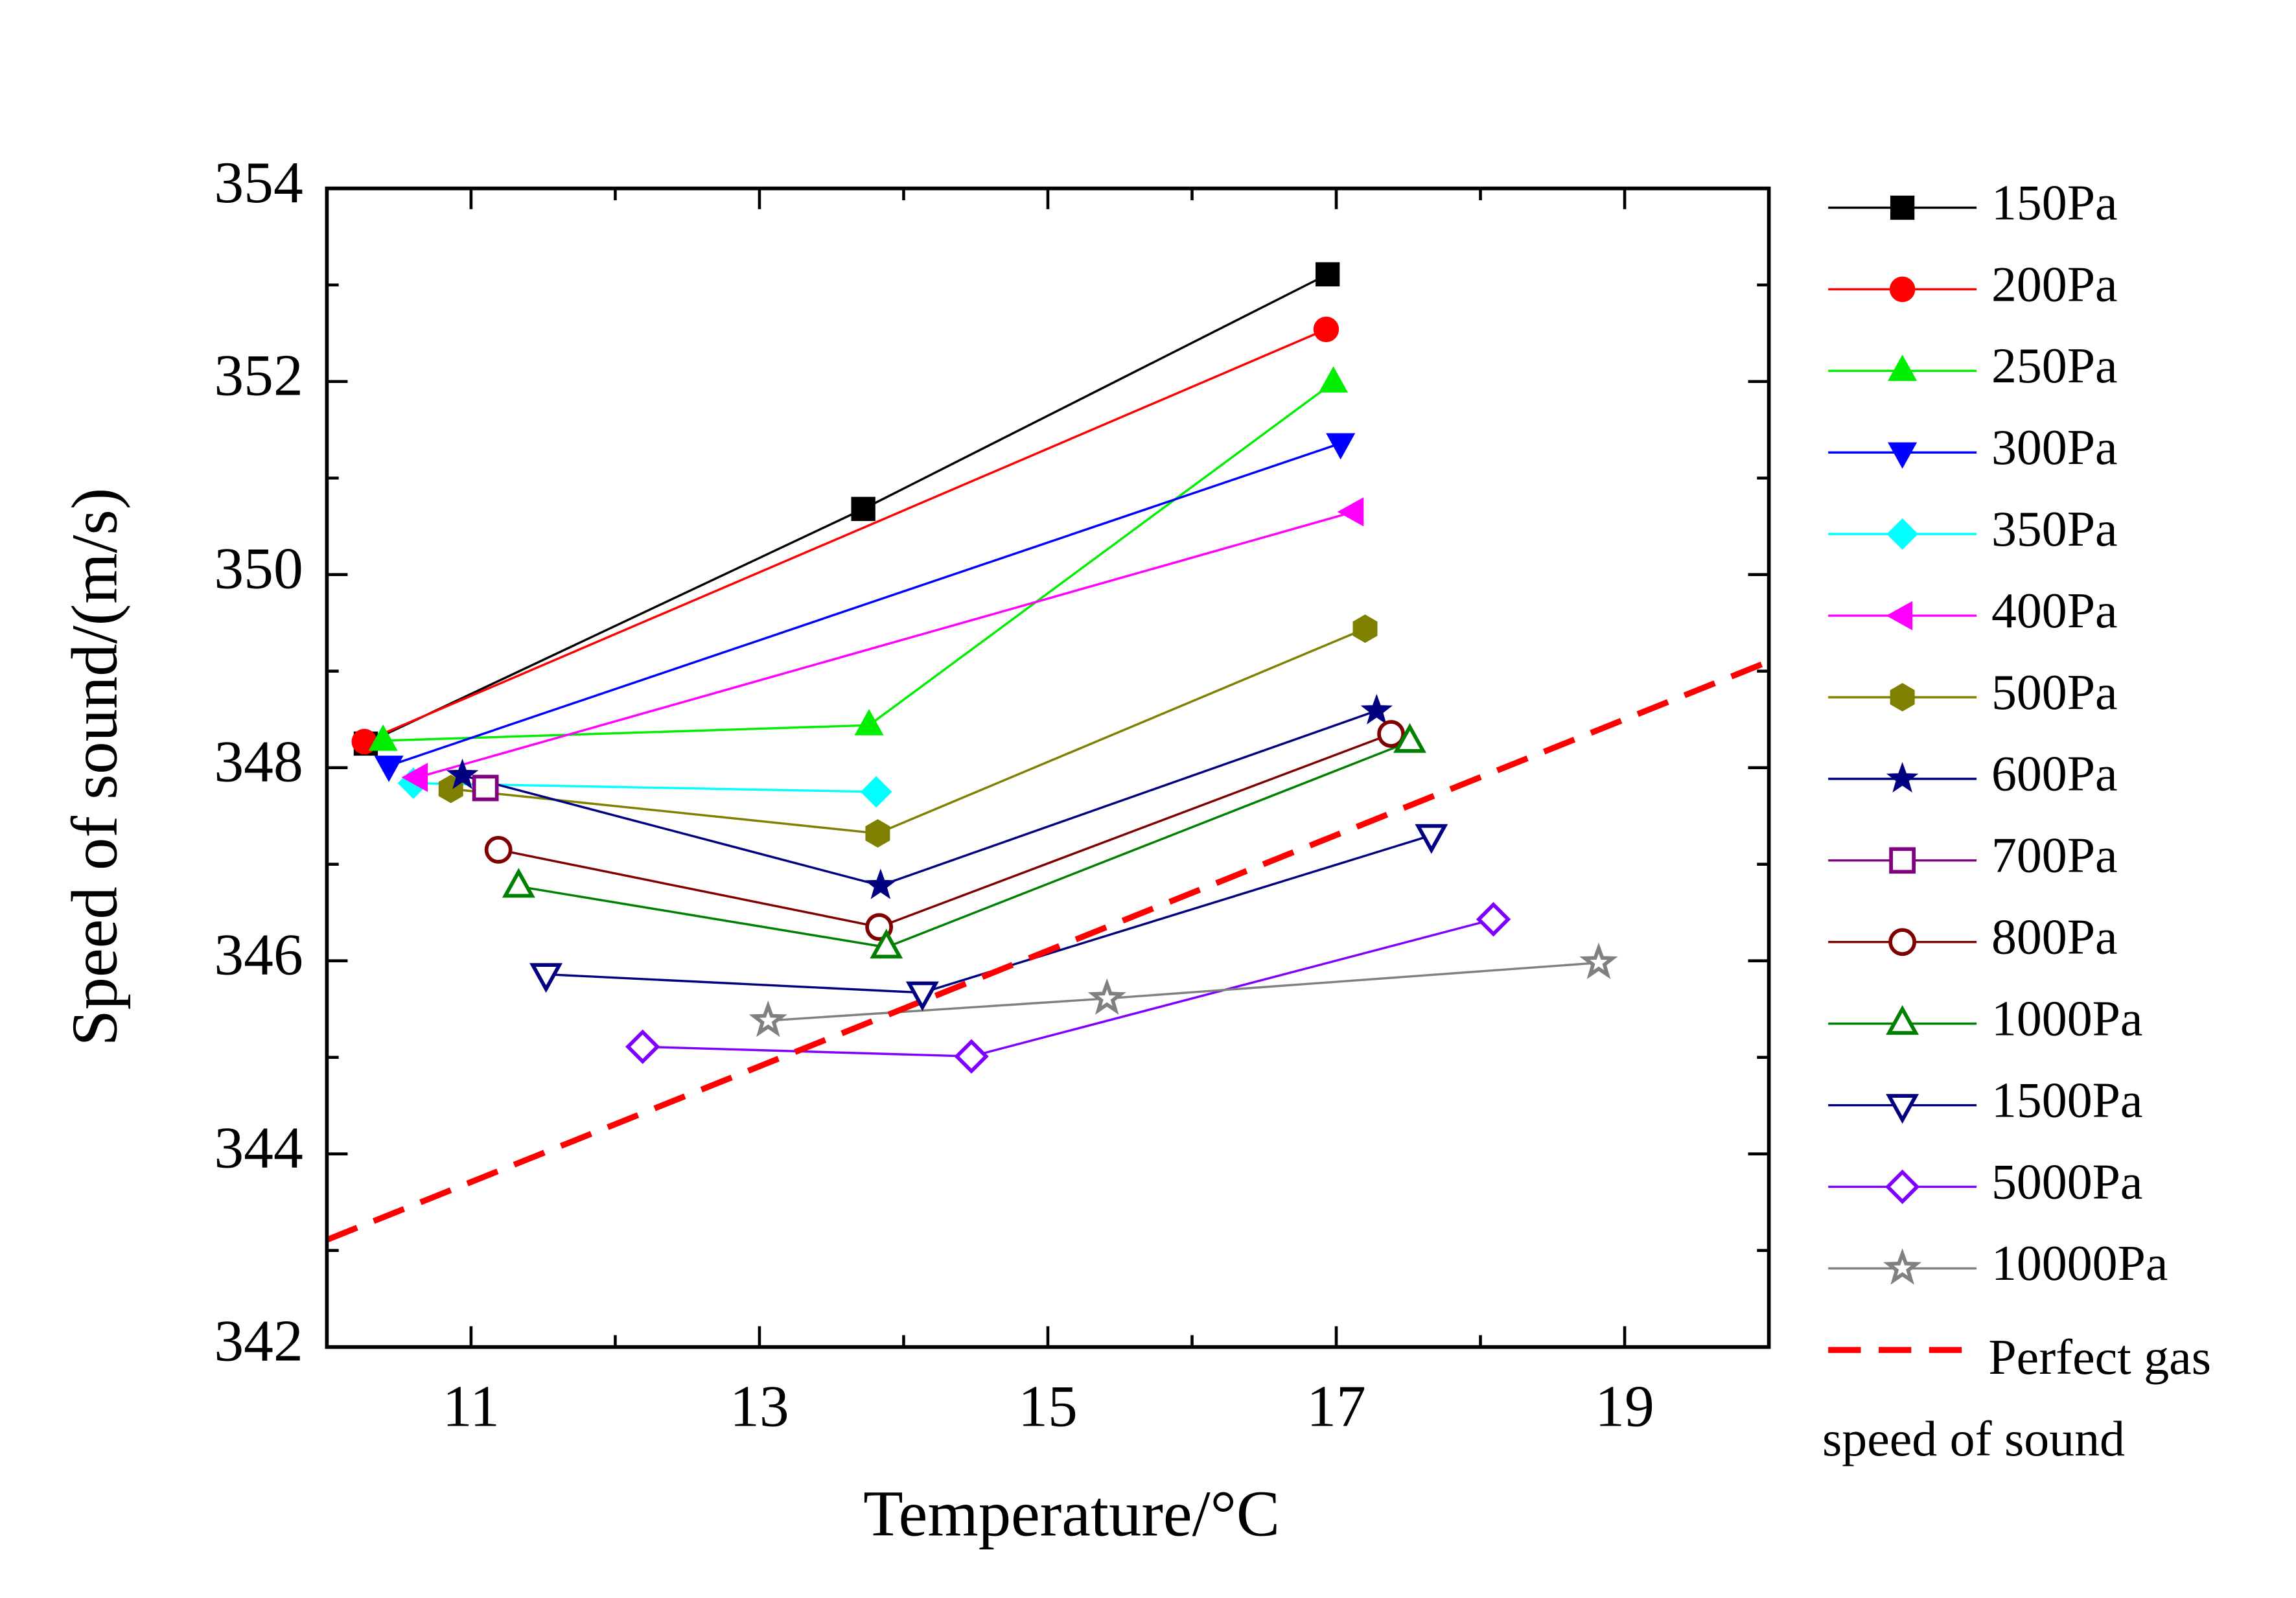  What do you see at coordinates (2079, 1263) in the screenshot?
I see `legend-label: 10000Pa` at bounding box center [2079, 1263].